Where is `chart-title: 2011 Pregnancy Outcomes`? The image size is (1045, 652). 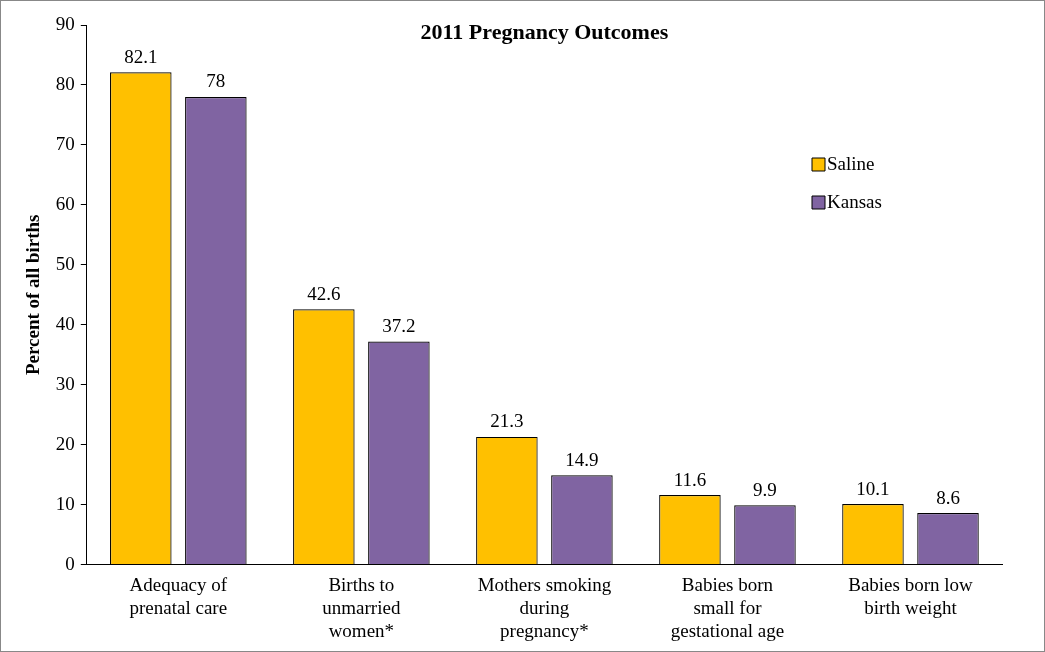 chart-title: 2011 Pregnancy Outcomes is located at coordinates (544, 31).